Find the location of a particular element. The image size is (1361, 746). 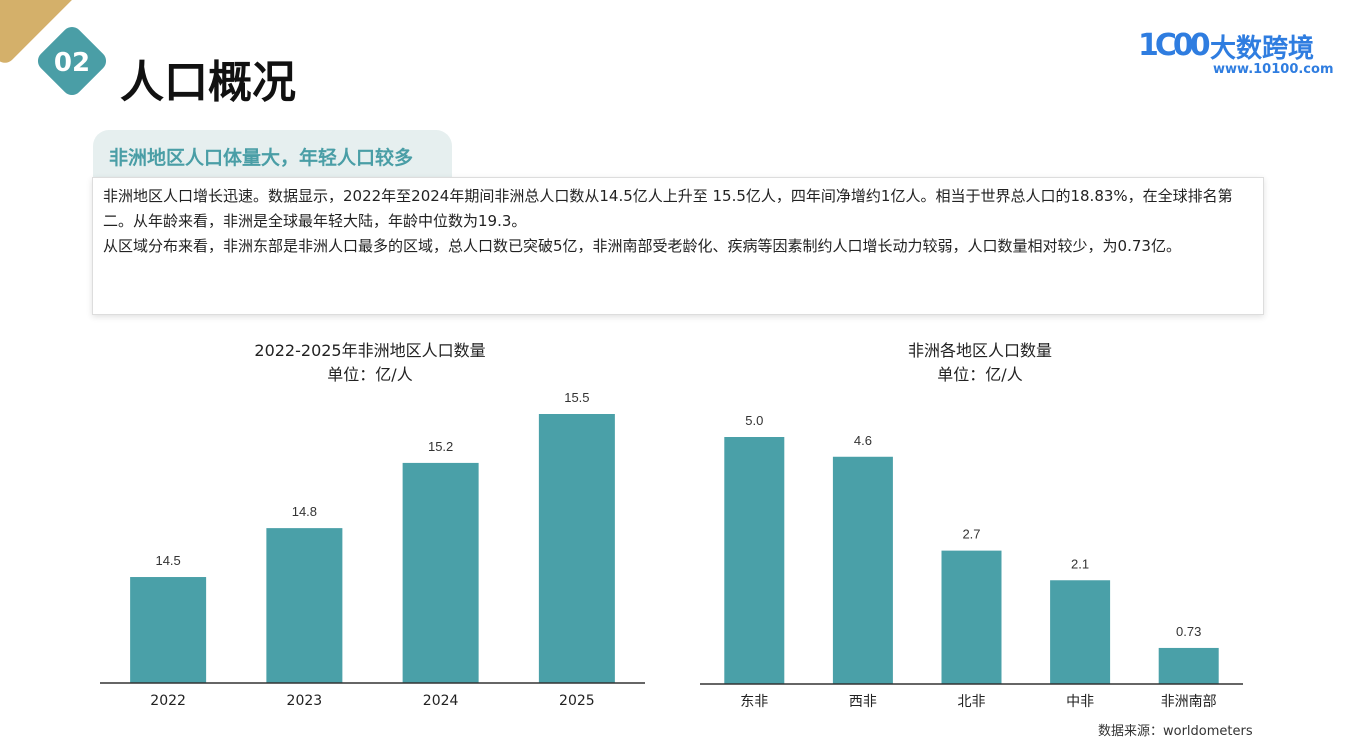

x-tick-label: 西非 is located at coordinates (863, 702).